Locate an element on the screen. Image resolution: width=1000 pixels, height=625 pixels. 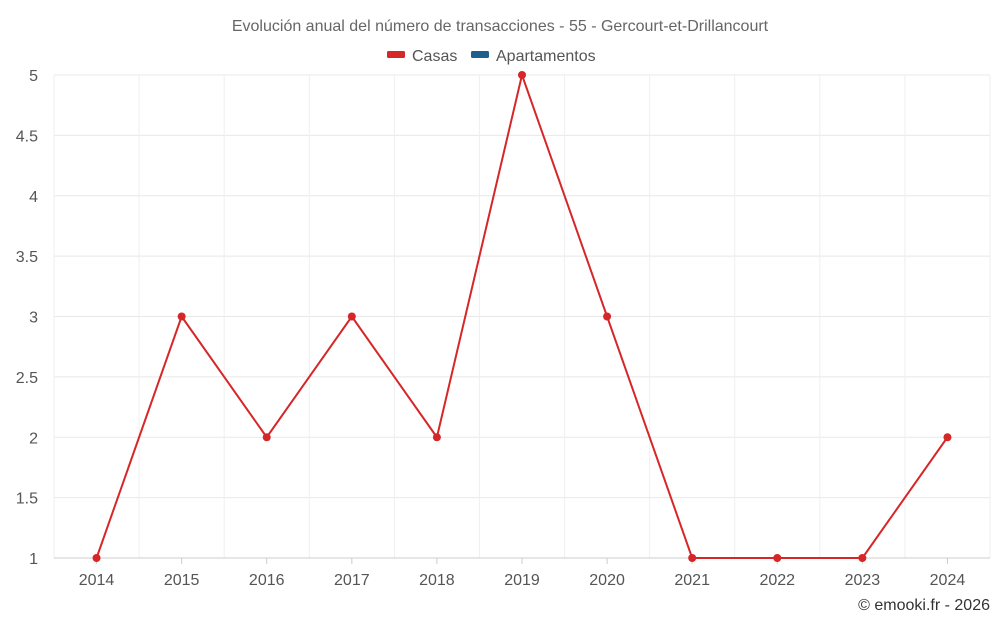
legend-item-casas: Casas is located at coordinates (422, 56).